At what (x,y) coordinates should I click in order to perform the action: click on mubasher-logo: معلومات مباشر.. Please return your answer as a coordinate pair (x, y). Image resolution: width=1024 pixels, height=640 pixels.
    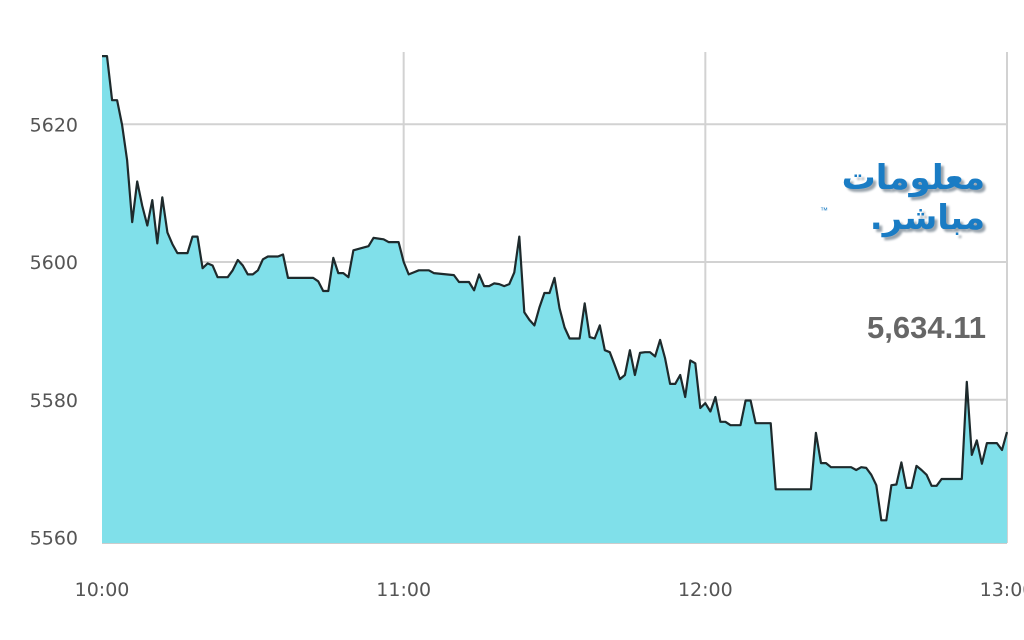
    Looking at the image, I should click on (900, 198).